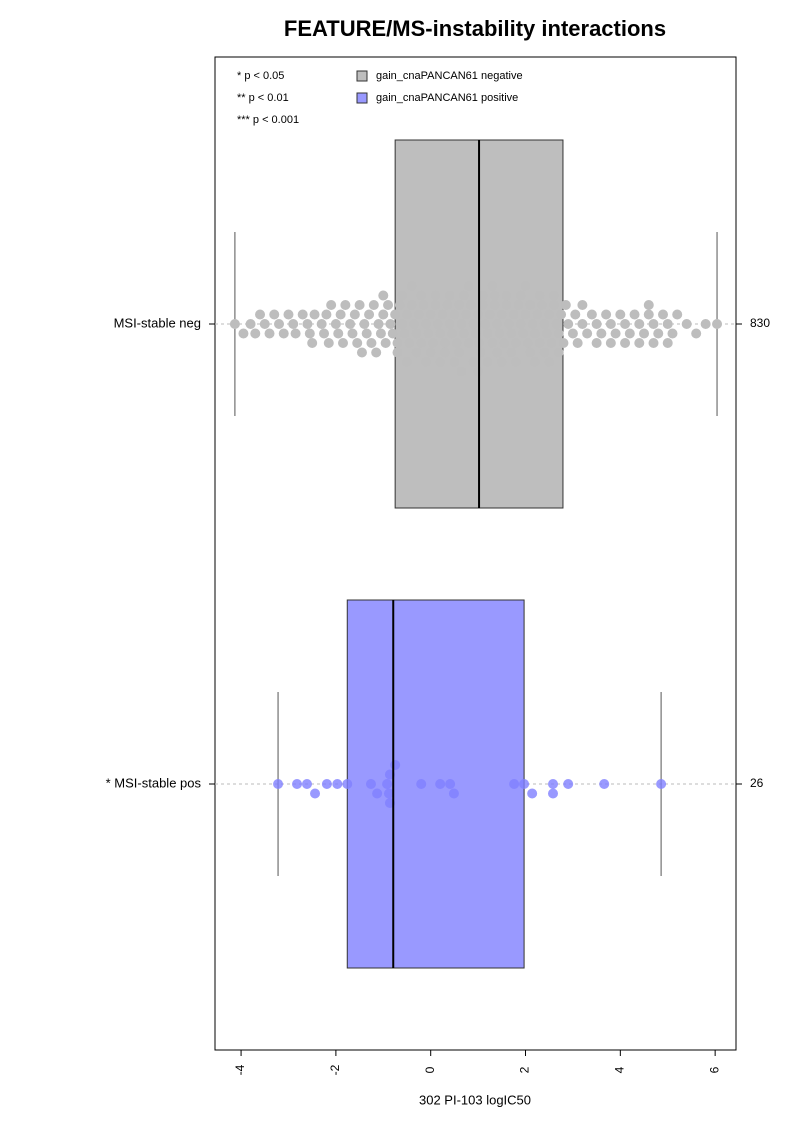  What do you see at coordinates (449, 76) in the screenshot?
I see `legend-label: gain_cnaPANCAN61 negative` at bounding box center [449, 76].